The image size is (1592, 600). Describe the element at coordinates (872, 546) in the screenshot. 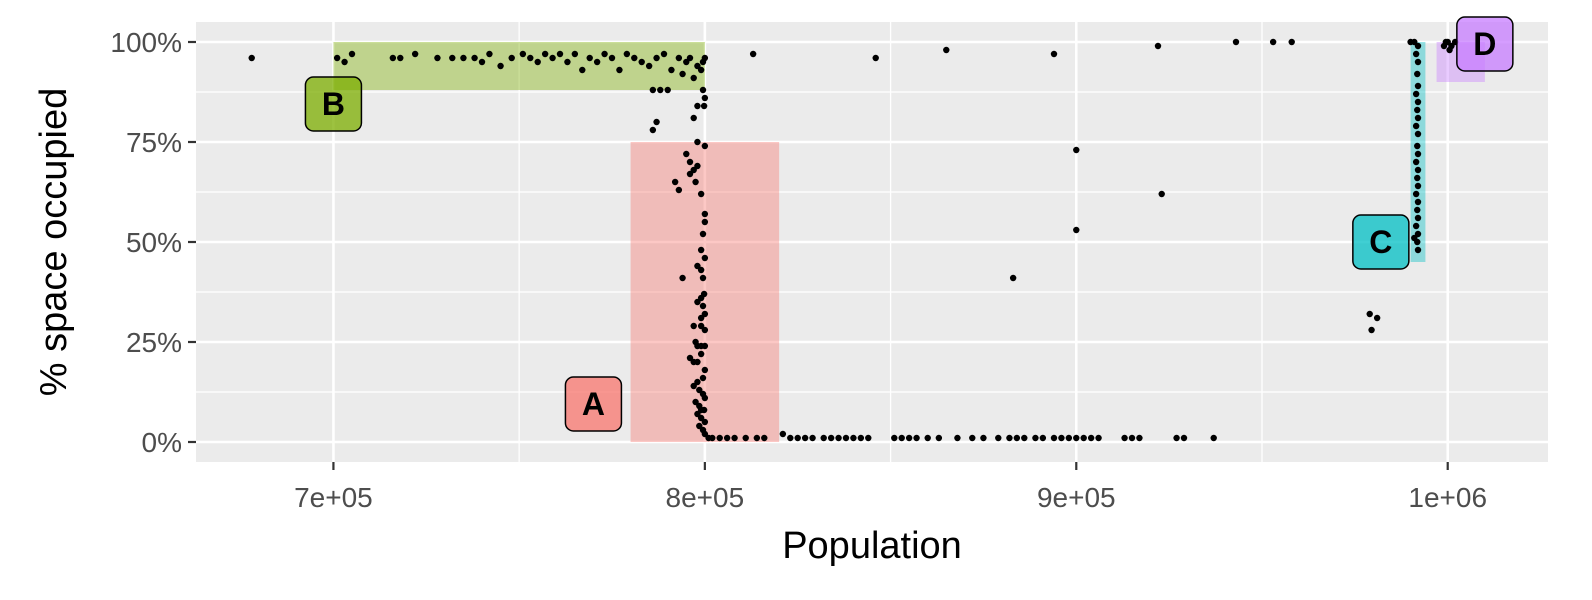

I see `x-axis-title: Population` at that location.